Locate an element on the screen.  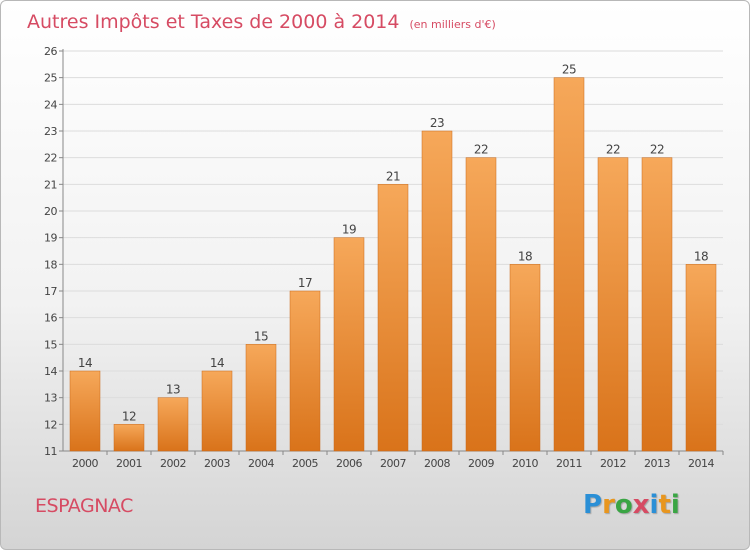
value-label-2009: 22 is located at coordinates (481, 150).